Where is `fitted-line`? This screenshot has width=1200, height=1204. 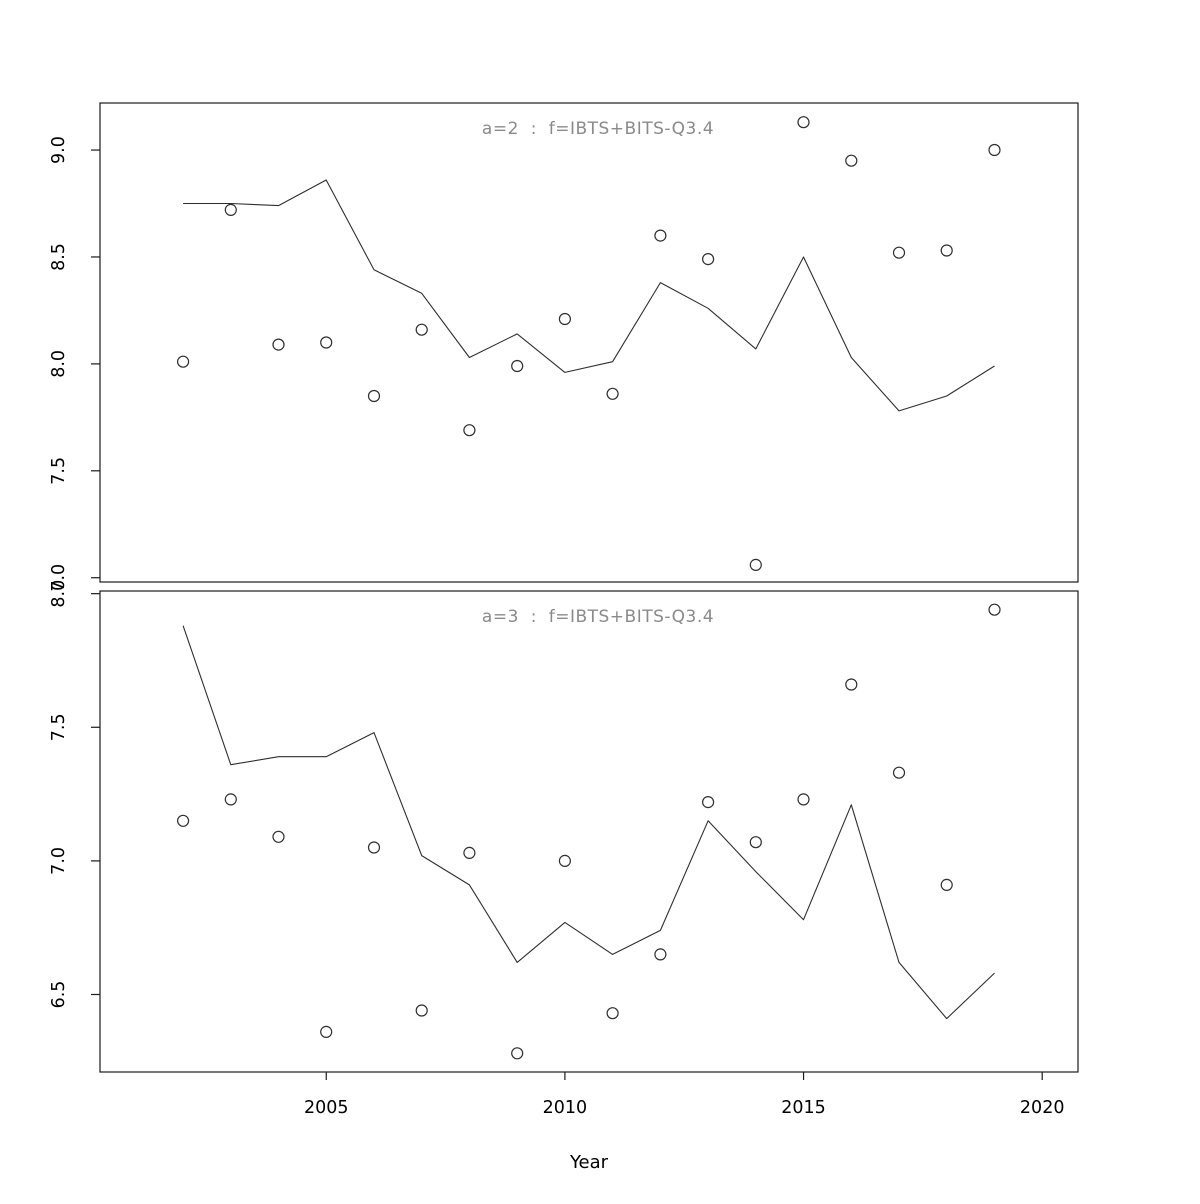 fitted-line is located at coordinates (589, 295).